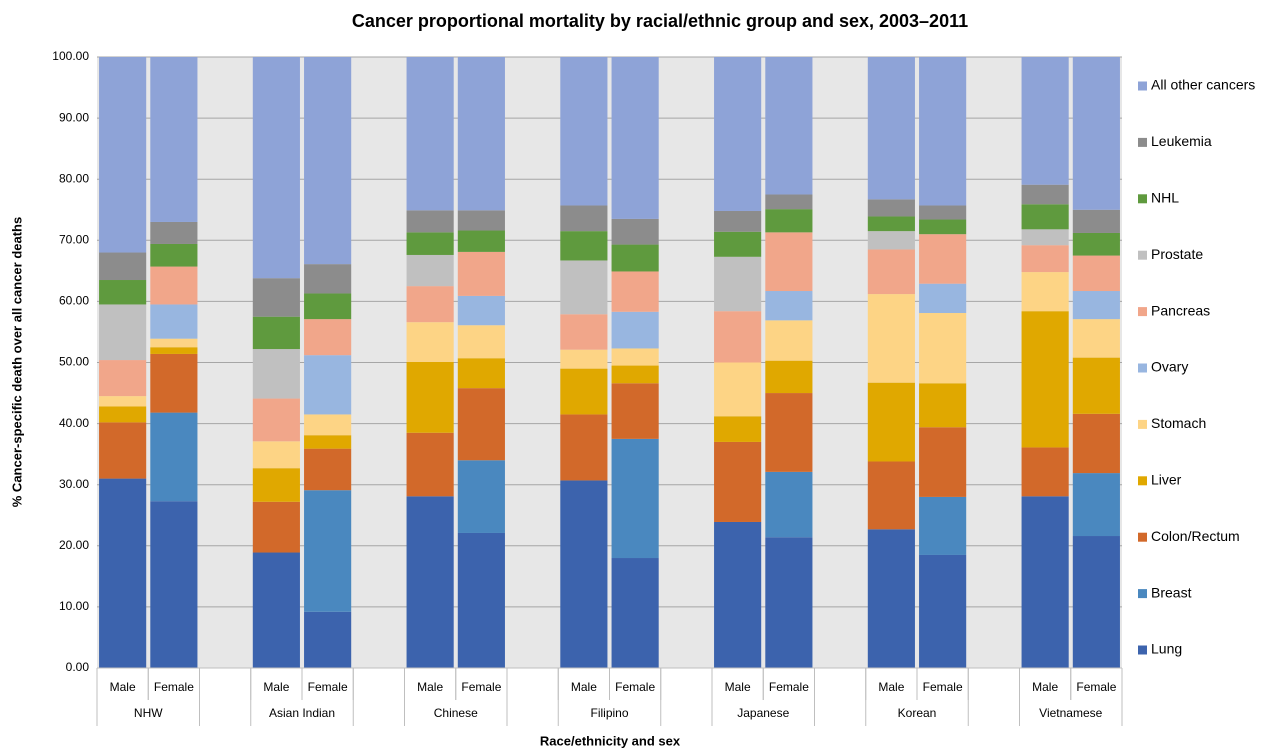 The image size is (1269, 756). What do you see at coordinates (763, 713) in the screenshot?
I see `group-label: Japanese` at bounding box center [763, 713].